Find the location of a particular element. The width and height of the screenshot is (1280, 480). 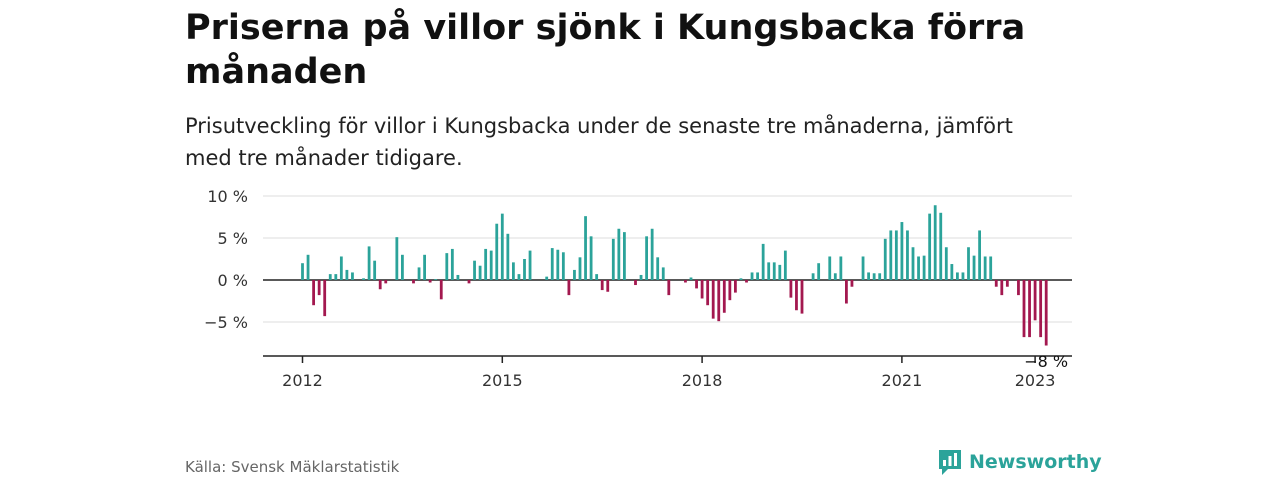

brand-name: Newsworthy is located at coordinates (1035, 462).